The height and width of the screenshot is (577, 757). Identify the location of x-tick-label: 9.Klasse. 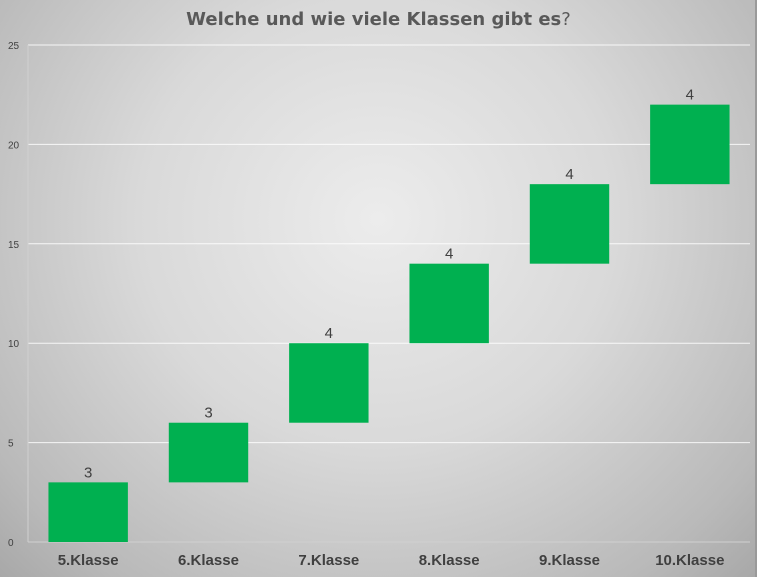
(569, 560).